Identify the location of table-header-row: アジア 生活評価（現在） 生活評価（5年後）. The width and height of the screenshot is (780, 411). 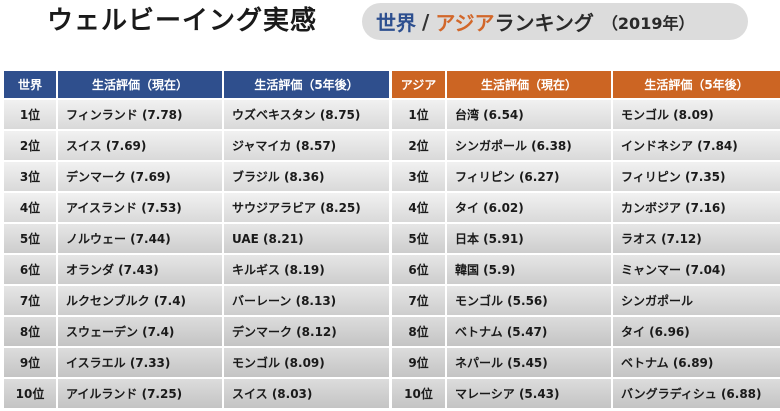
(586, 84).